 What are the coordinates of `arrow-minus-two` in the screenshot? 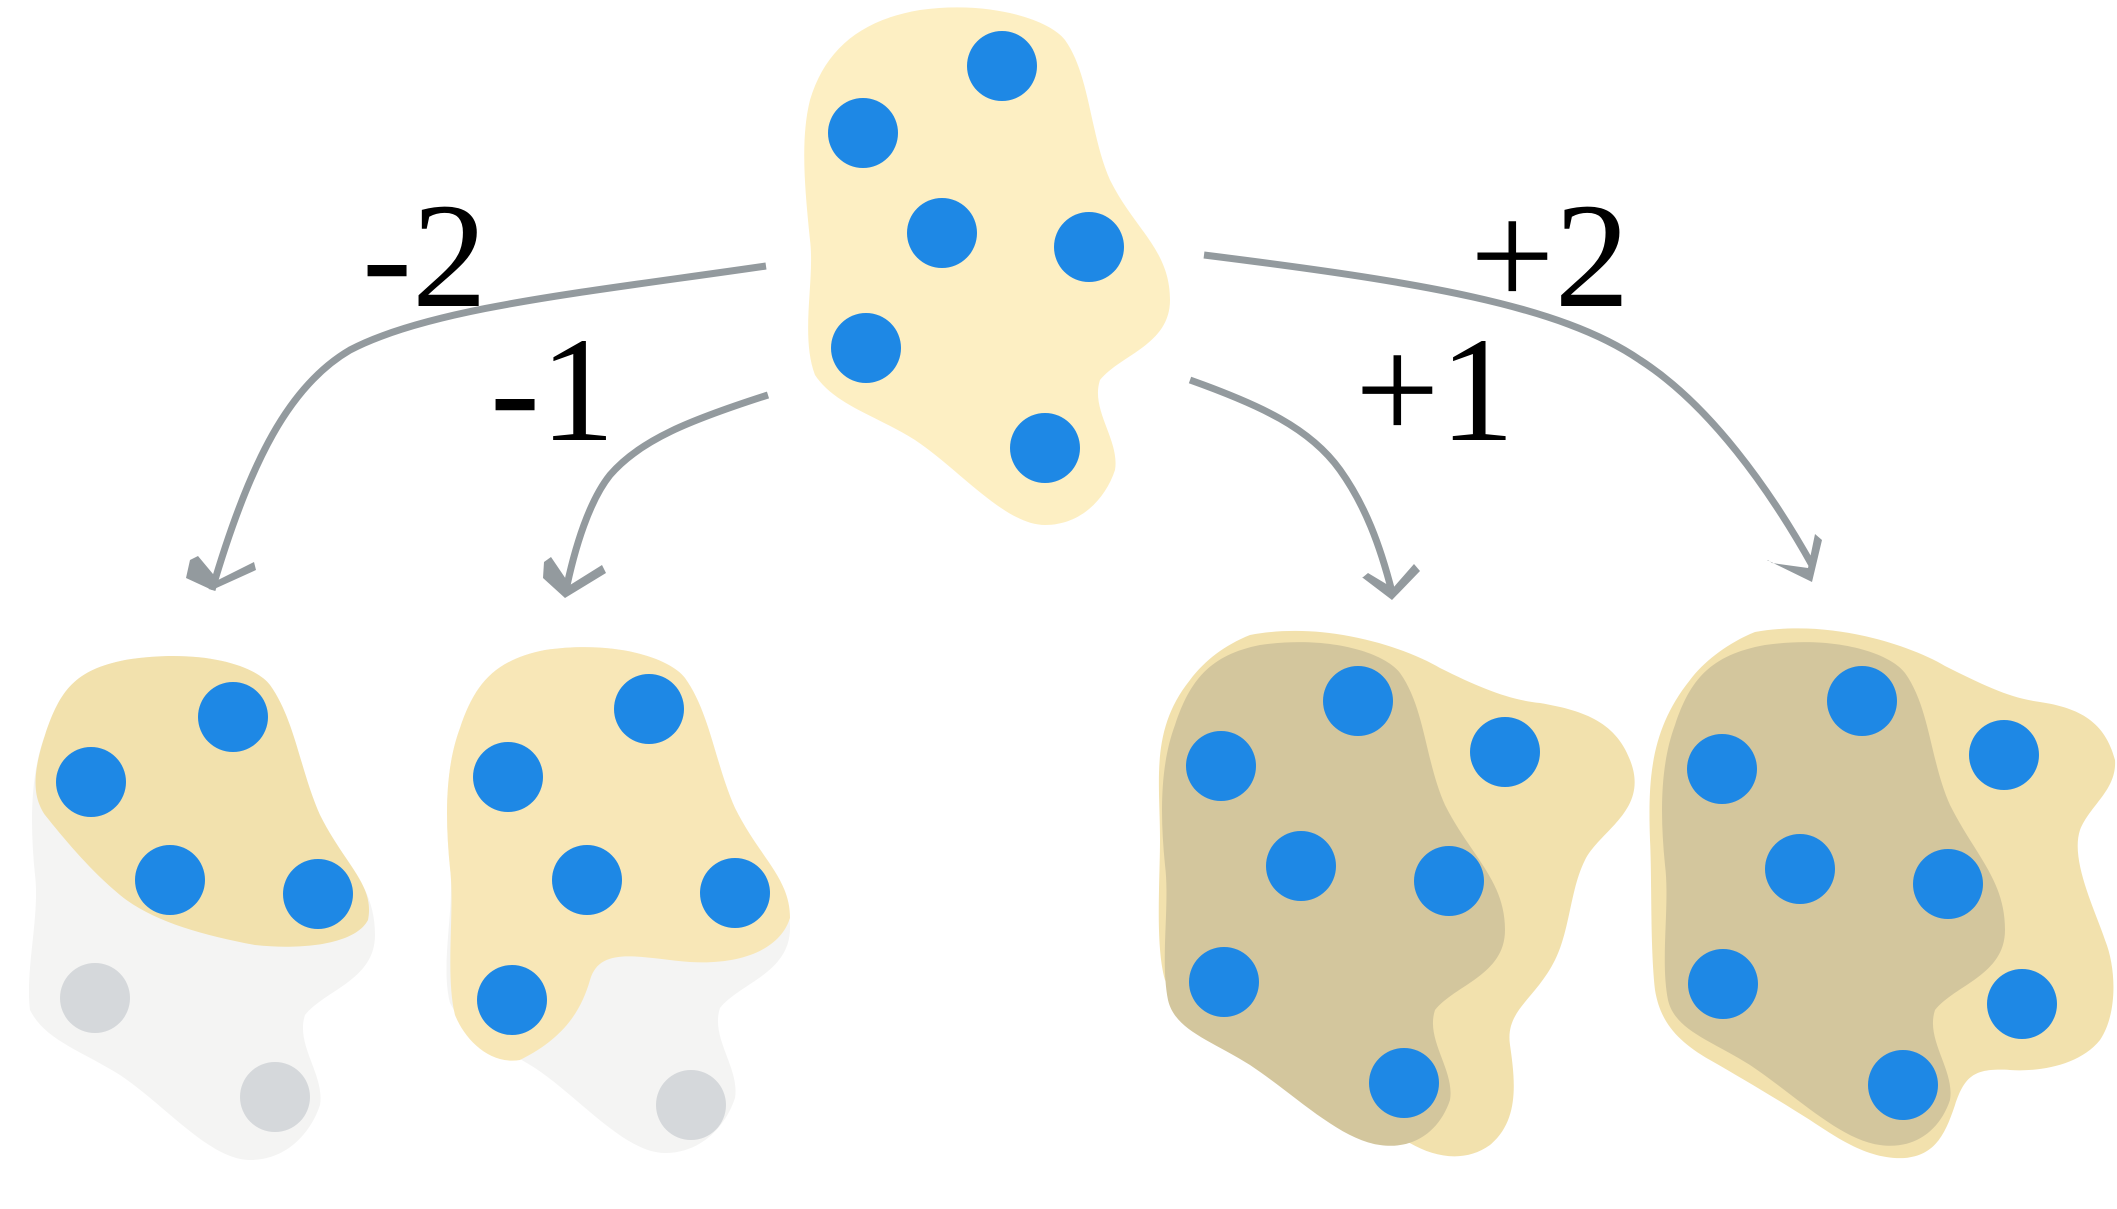 It's located at (476, 426).